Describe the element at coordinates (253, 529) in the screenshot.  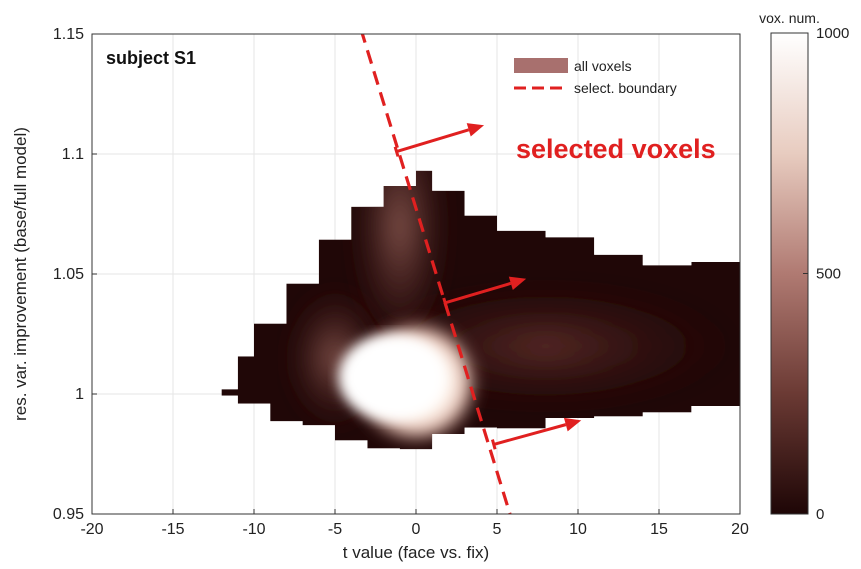
I see `x-tick-label: -10` at that location.